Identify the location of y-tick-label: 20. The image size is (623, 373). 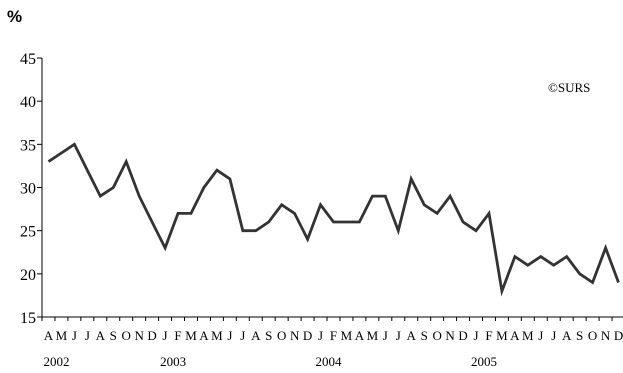
(28, 275).